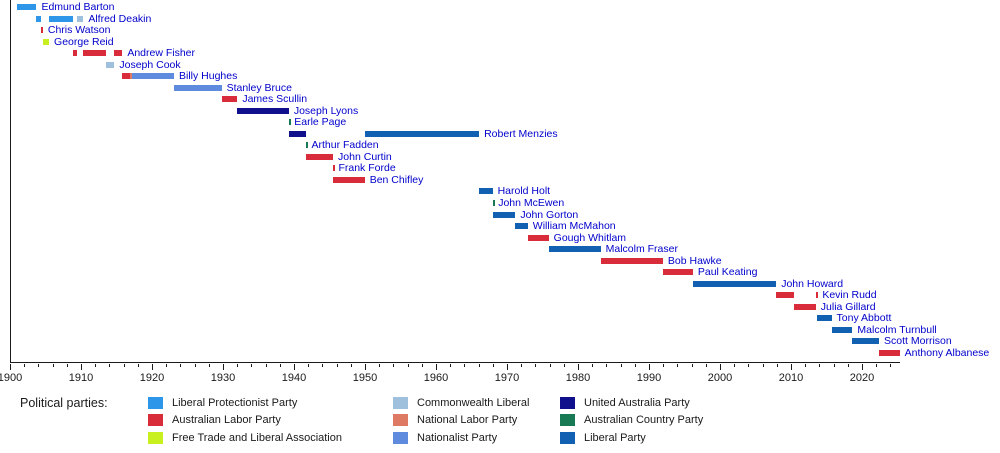 The image size is (1000, 453). Describe the element at coordinates (578, 378) in the screenshot. I see `axis-year-label: 1980` at that location.